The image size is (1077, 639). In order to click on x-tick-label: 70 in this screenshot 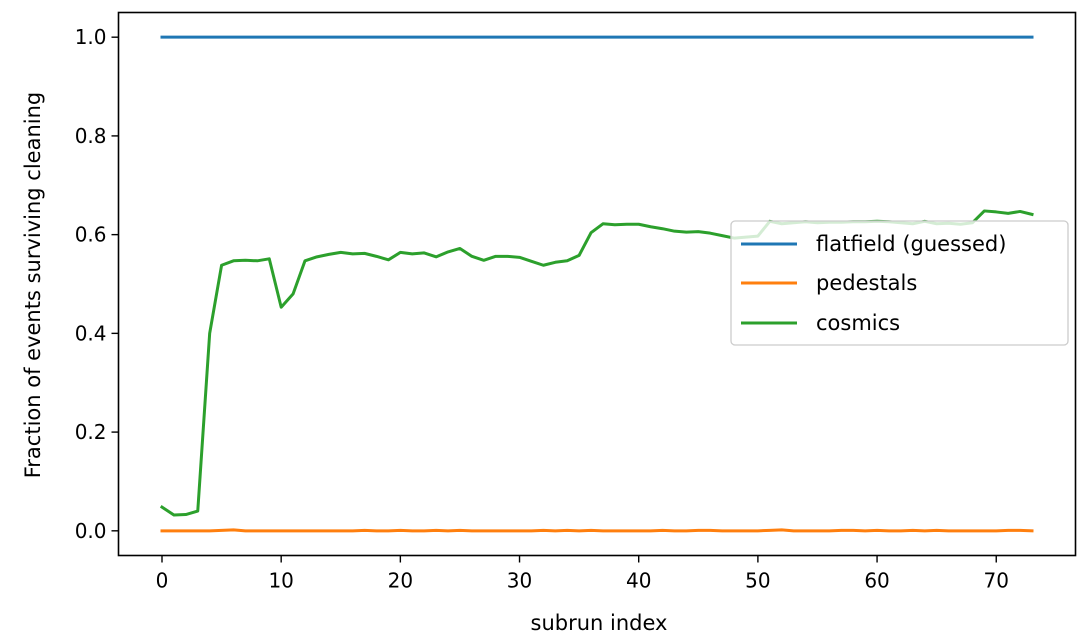, I will do `click(996, 581)`.